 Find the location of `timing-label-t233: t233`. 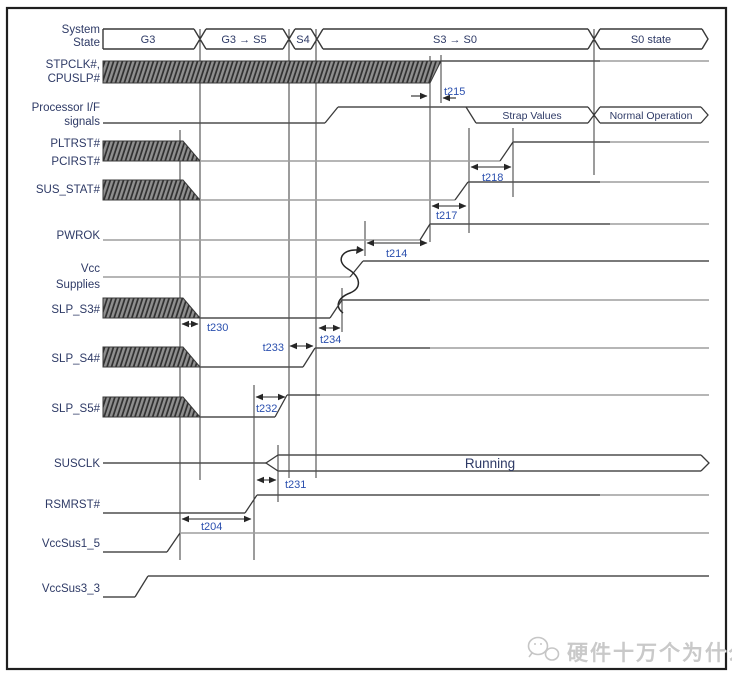

timing-label-t233: t233 is located at coordinates (273, 348).